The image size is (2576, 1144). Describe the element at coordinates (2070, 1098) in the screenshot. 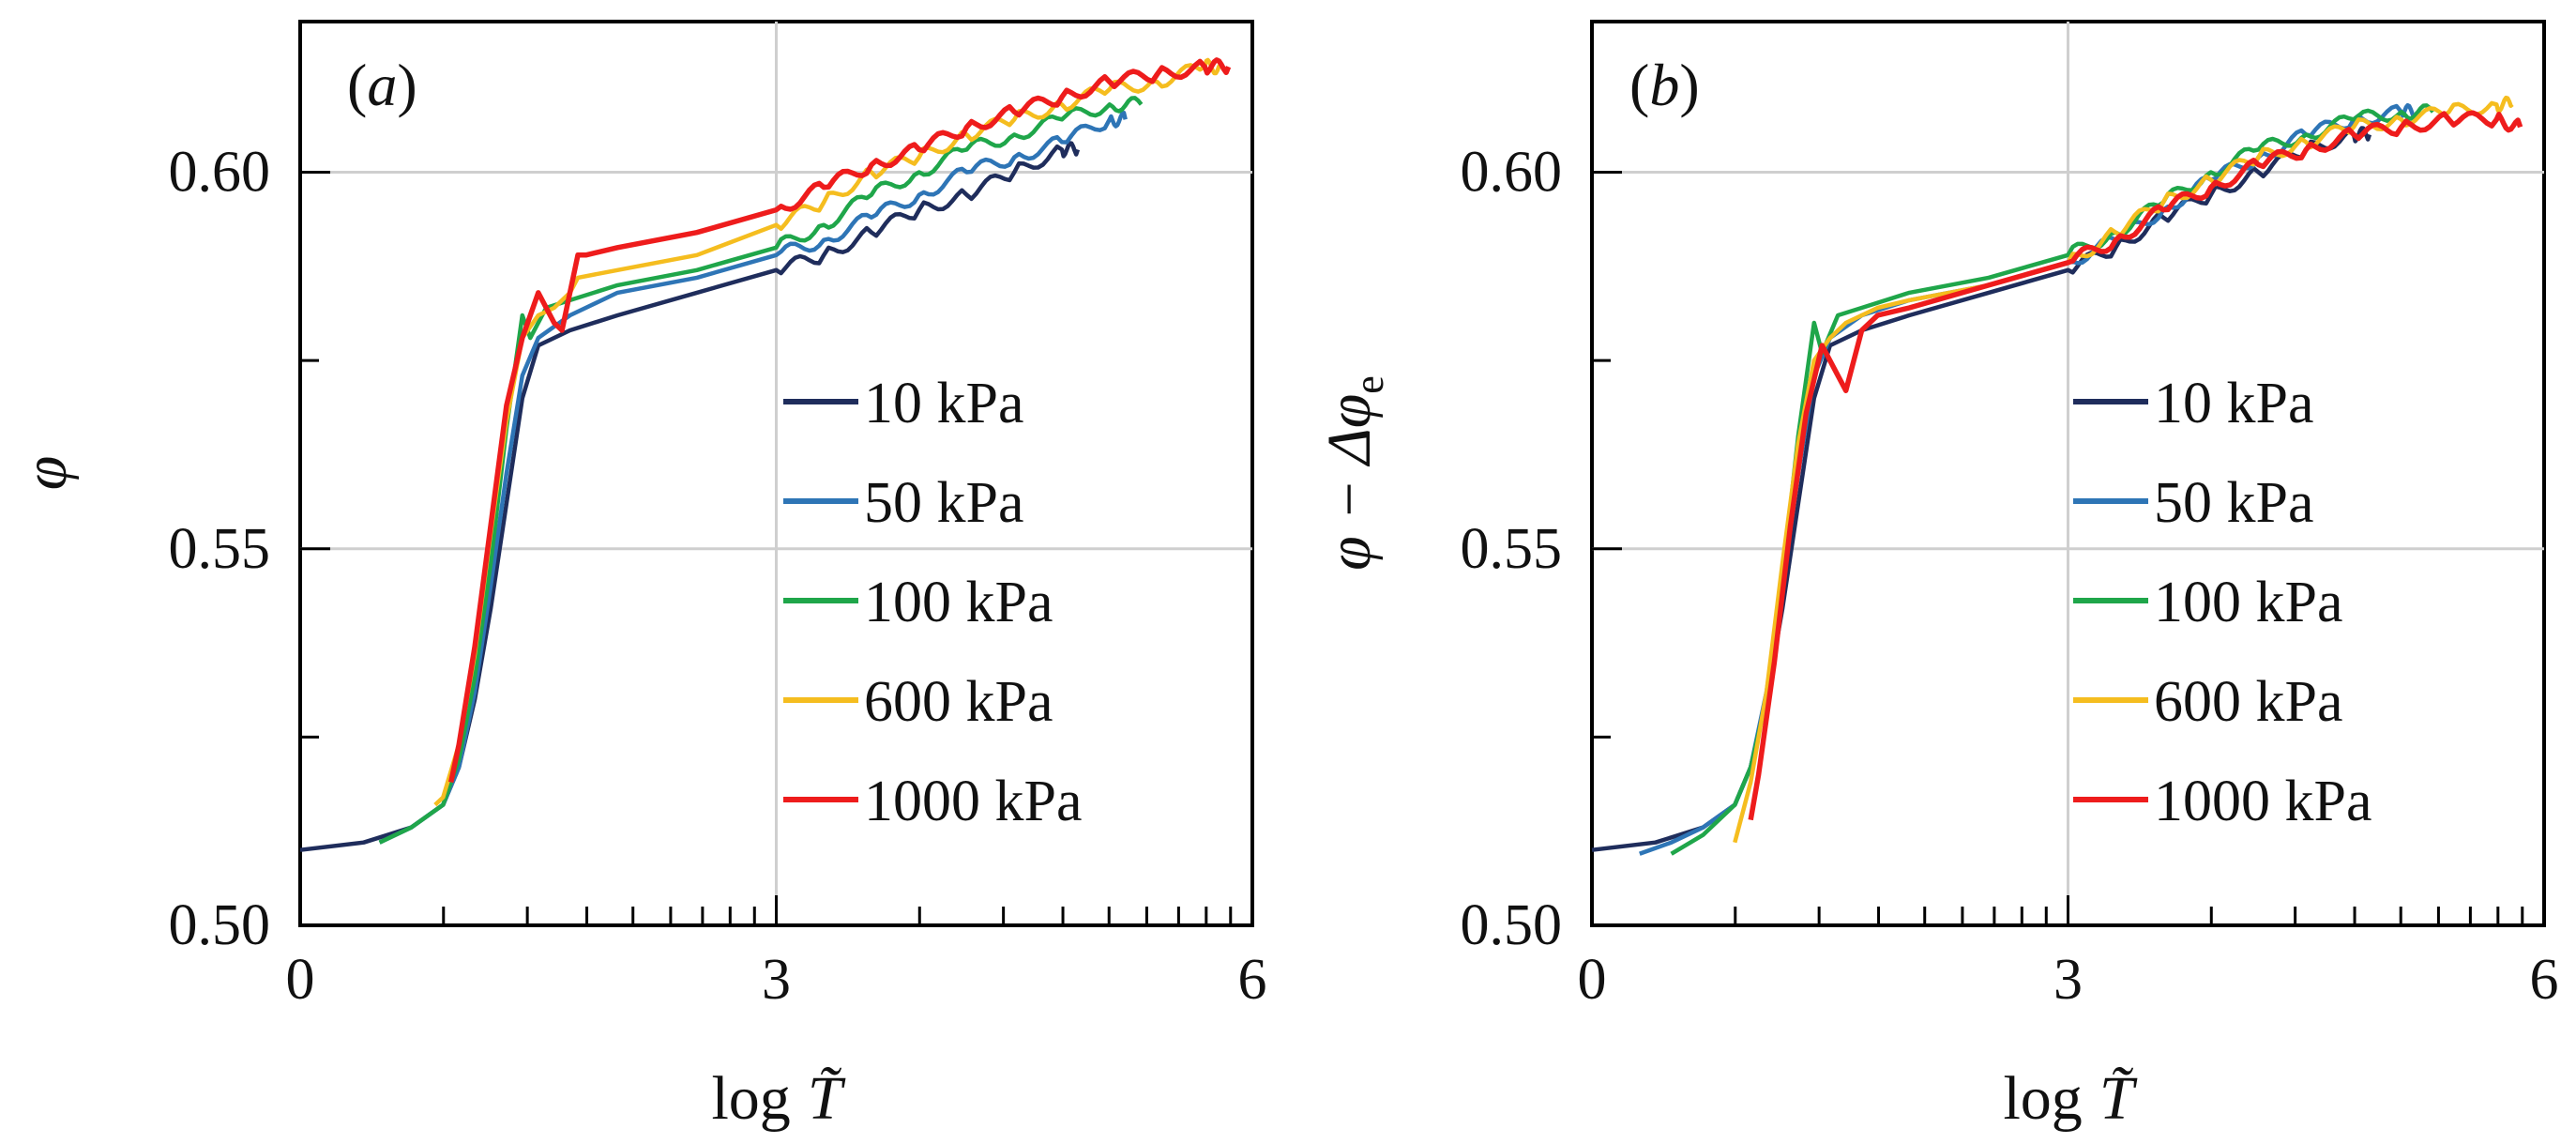

I see `panel-b-x-axis-title: log T̃` at that location.